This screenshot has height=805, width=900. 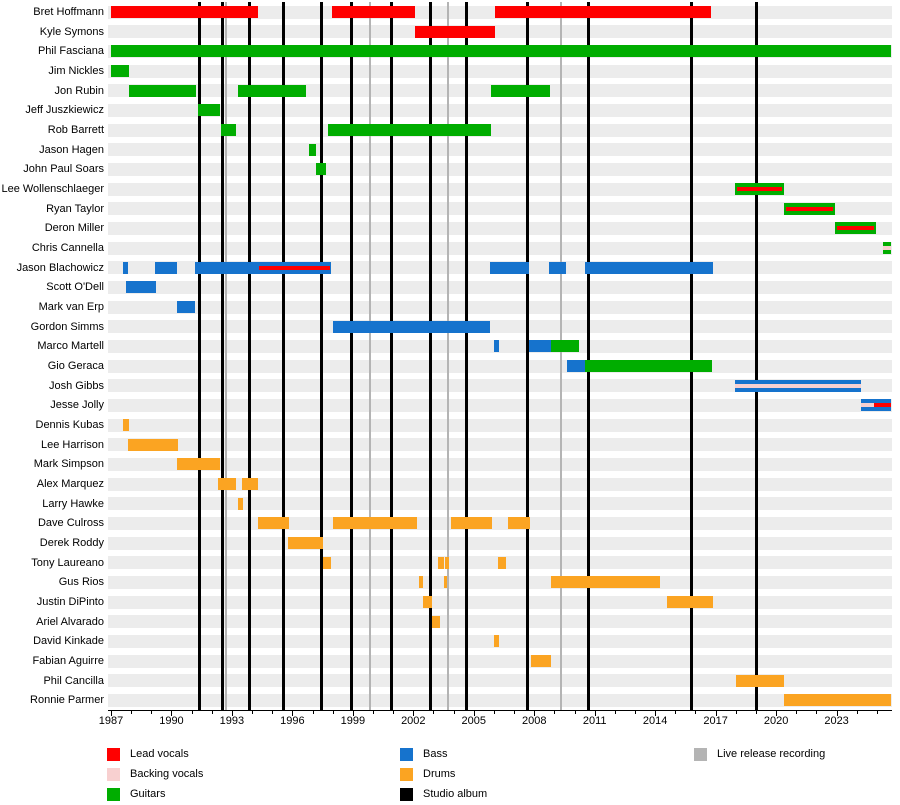 I want to click on member-label: Lee Harrison, so click(x=72, y=444).